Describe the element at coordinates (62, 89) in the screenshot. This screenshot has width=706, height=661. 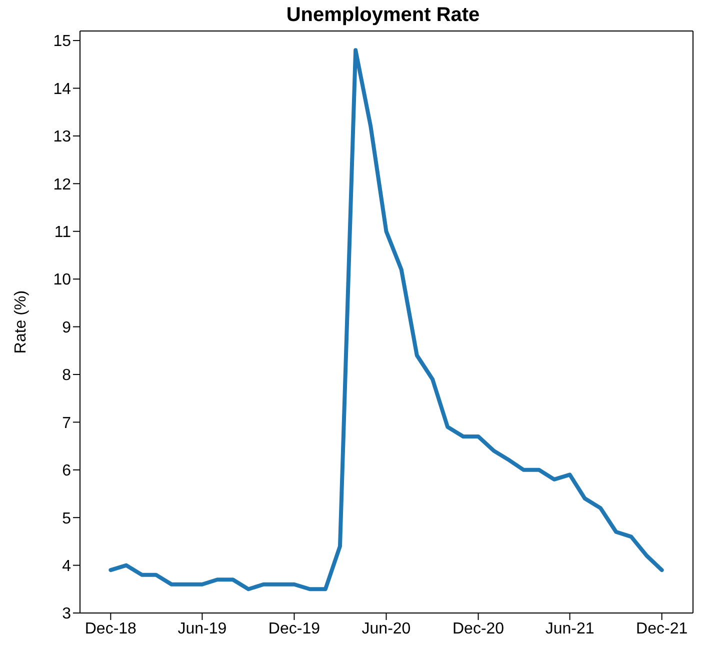
I see `y-tick-label: 14` at that location.